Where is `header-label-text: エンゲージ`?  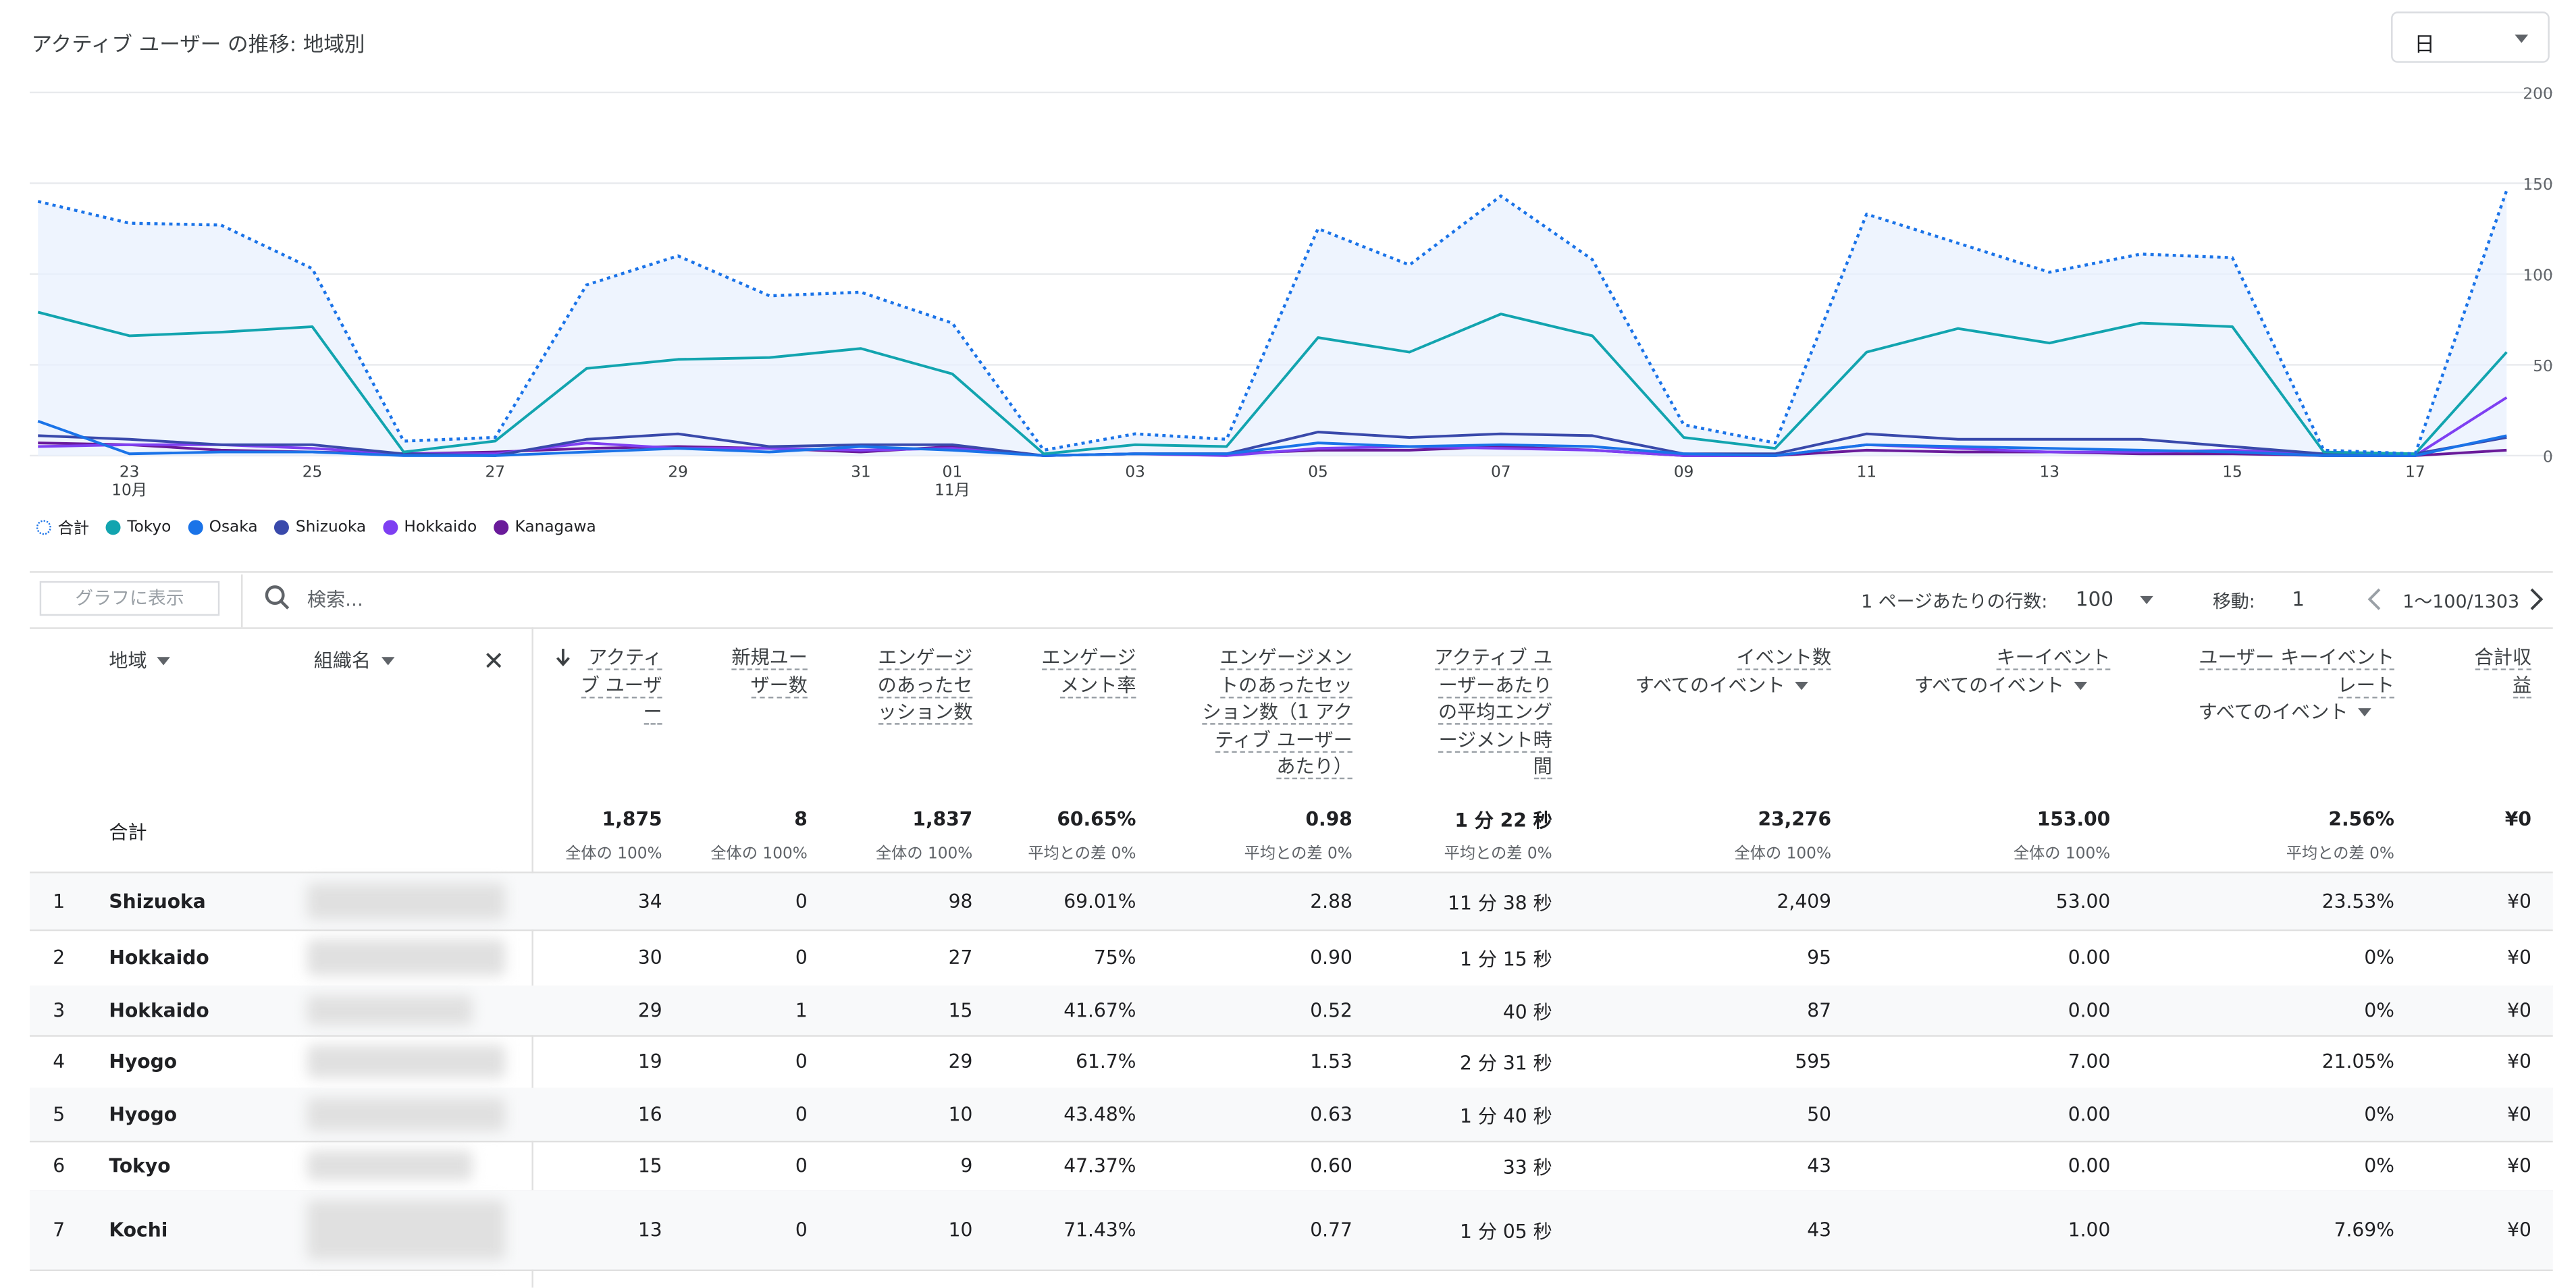 header-label-text: エンゲージ is located at coordinates (925, 657).